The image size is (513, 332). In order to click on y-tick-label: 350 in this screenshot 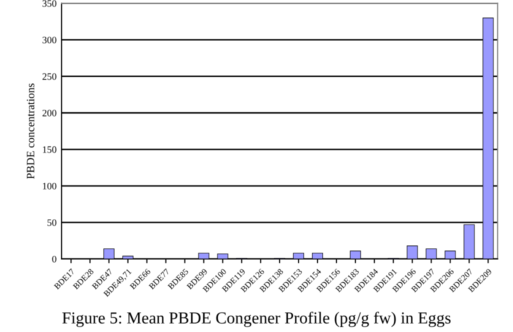, I will do `click(49, 3)`.